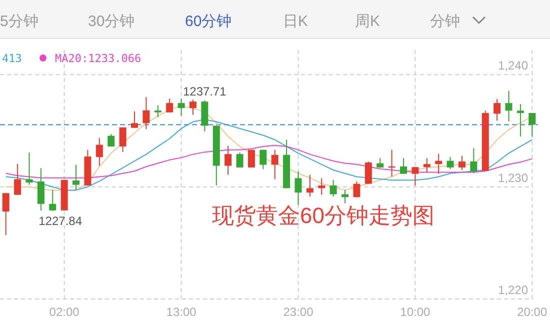 Image resolution: width=550 pixels, height=336 pixels. I want to click on text: 周K, so click(367, 21).